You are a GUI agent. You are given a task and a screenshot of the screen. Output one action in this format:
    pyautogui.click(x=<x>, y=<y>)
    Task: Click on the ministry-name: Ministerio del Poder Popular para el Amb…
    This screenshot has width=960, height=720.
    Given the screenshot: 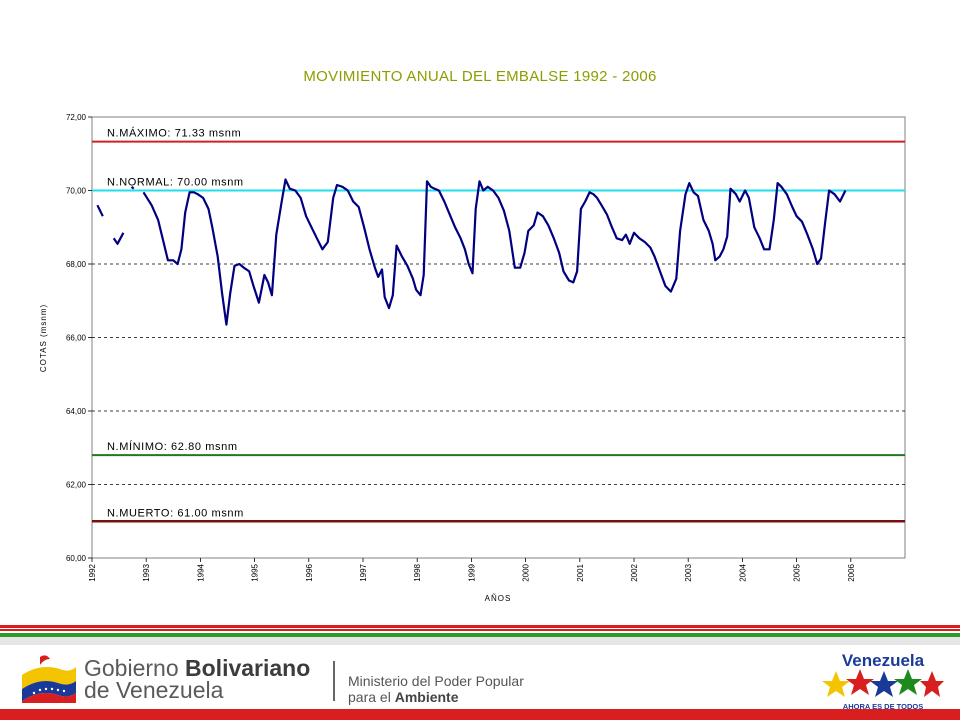 What is the action you would take?
    pyautogui.click(x=436, y=689)
    